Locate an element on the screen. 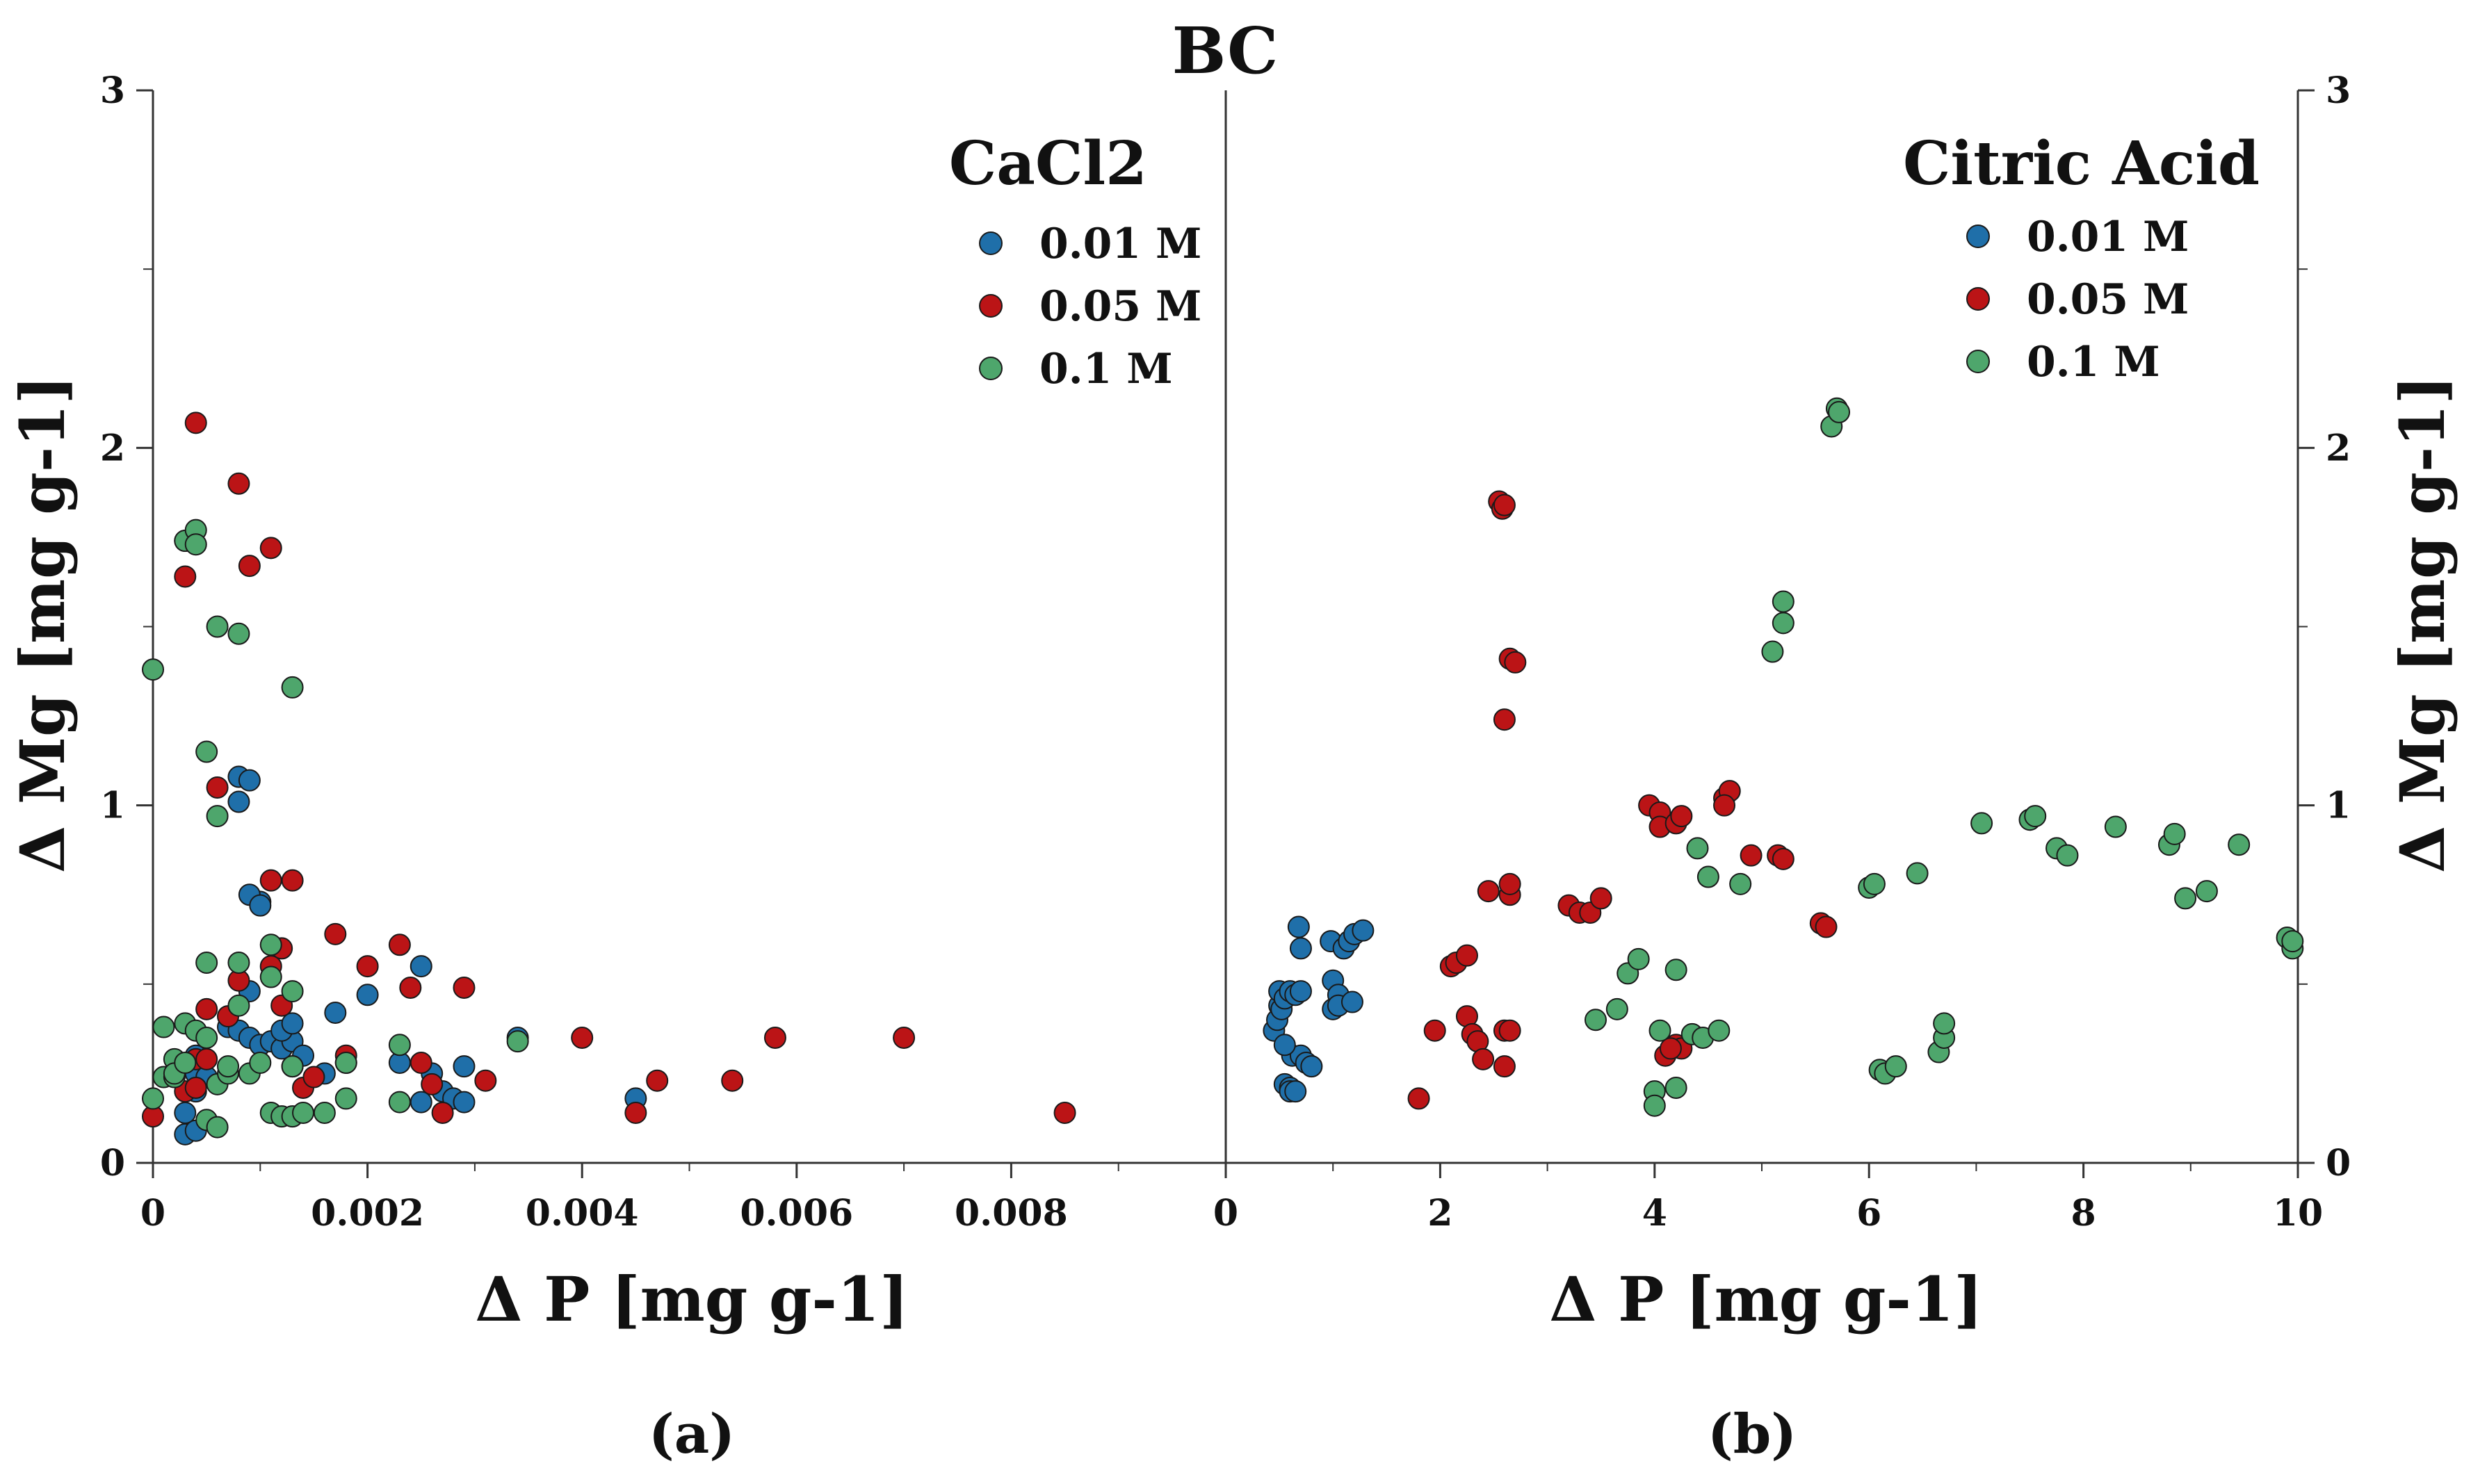  y-tick-label-b-1: 1 is located at coordinates (2338, 806).